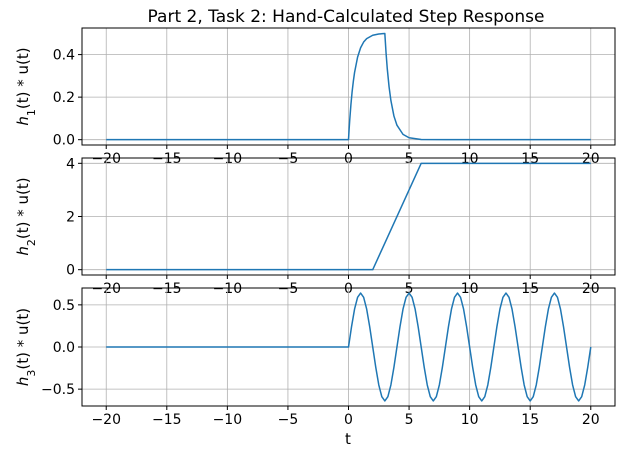 Image resolution: width=634 pixels, height=453 pixels. I want to click on x-tick-label: 0, so click(348, 420).